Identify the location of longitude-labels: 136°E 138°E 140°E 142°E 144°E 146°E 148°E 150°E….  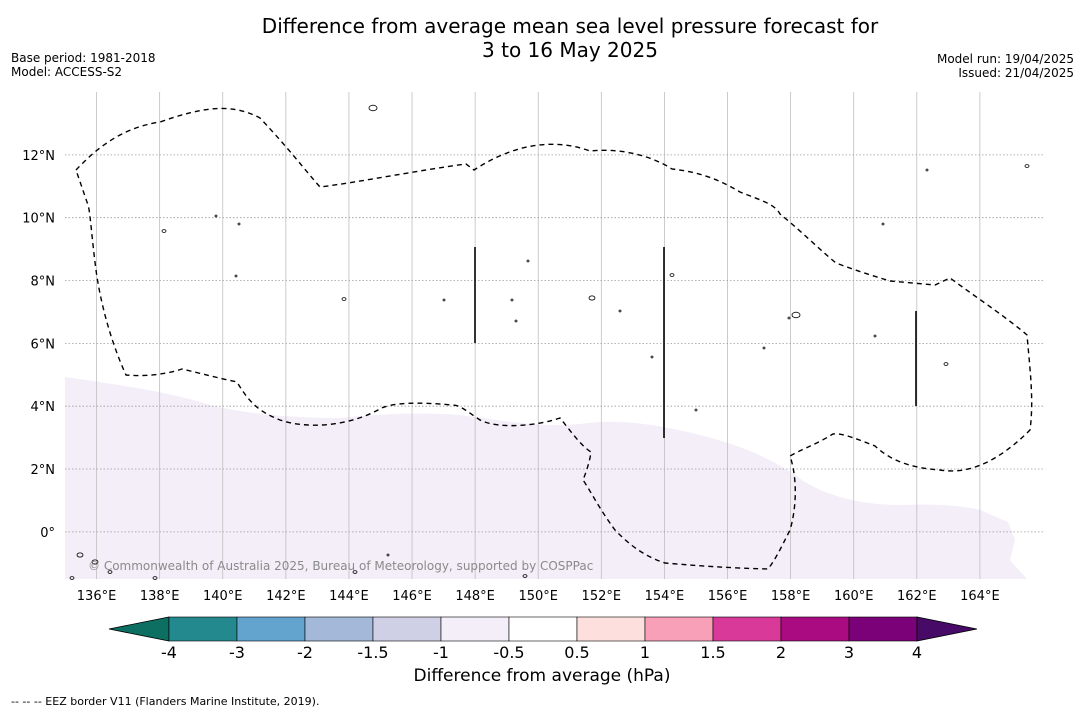
(538, 596).